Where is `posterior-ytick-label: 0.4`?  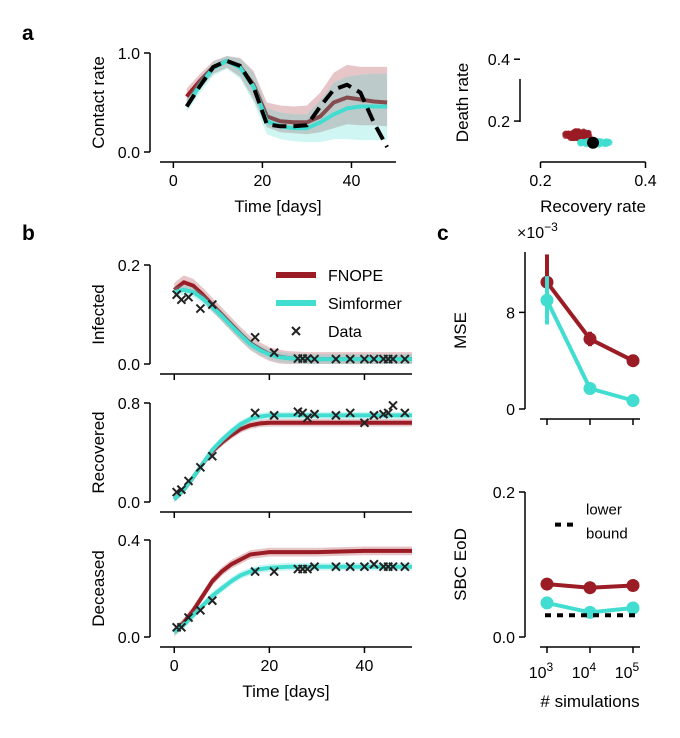
posterior-ytick-label: 0.4 is located at coordinates (499, 60).